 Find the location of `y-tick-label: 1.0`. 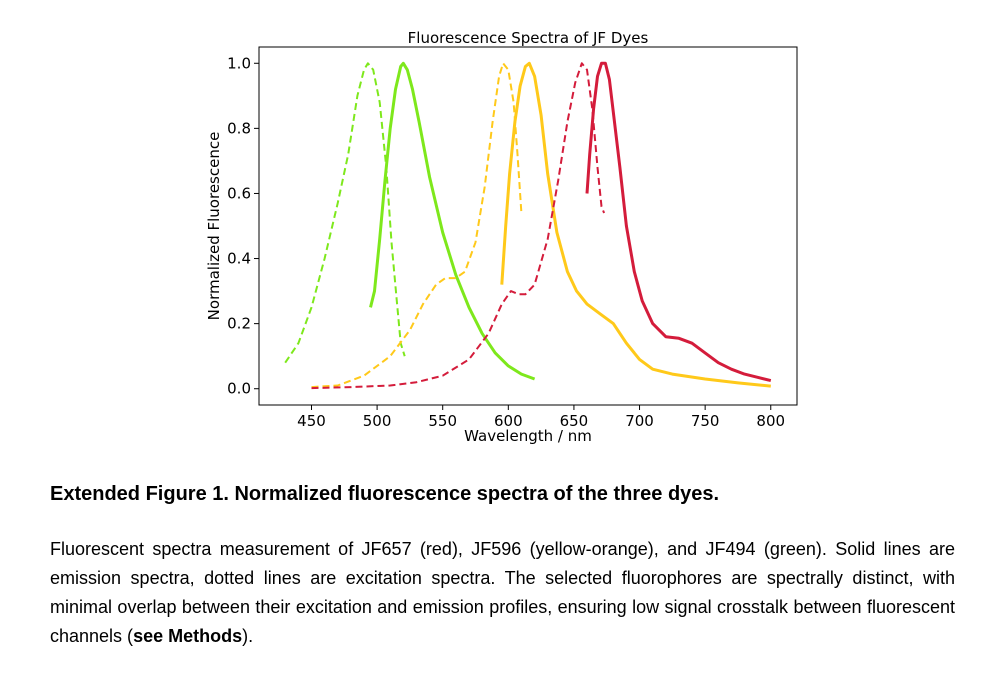

y-tick-label: 1.0 is located at coordinates (239, 63).